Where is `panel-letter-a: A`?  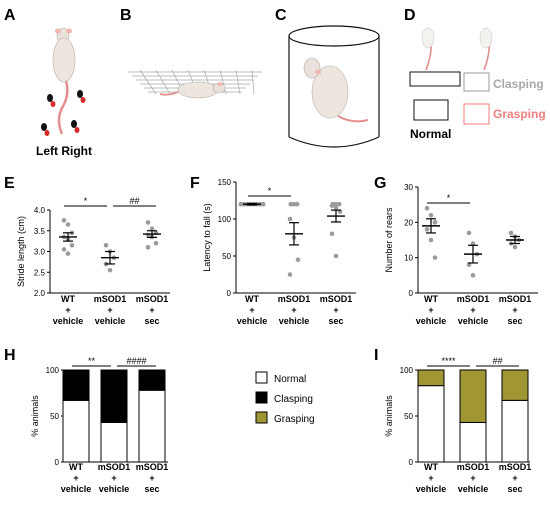
panel-letter-a: A is located at coordinates (10, 15).